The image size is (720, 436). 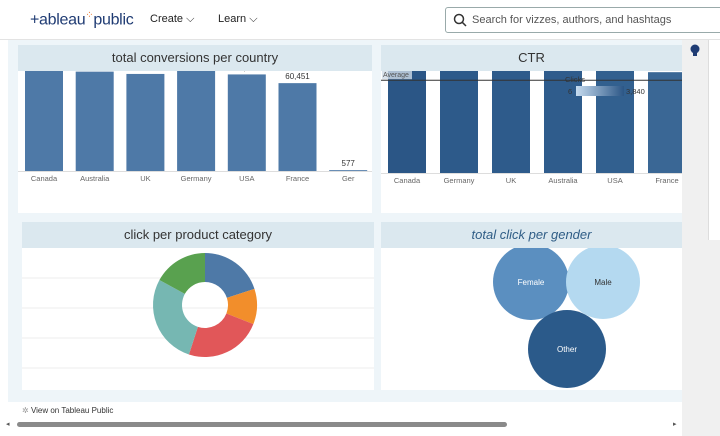 What do you see at coordinates (82, 19) in the screenshot?
I see `tableau-public-logo: +ableau⁘public` at bounding box center [82, 19].